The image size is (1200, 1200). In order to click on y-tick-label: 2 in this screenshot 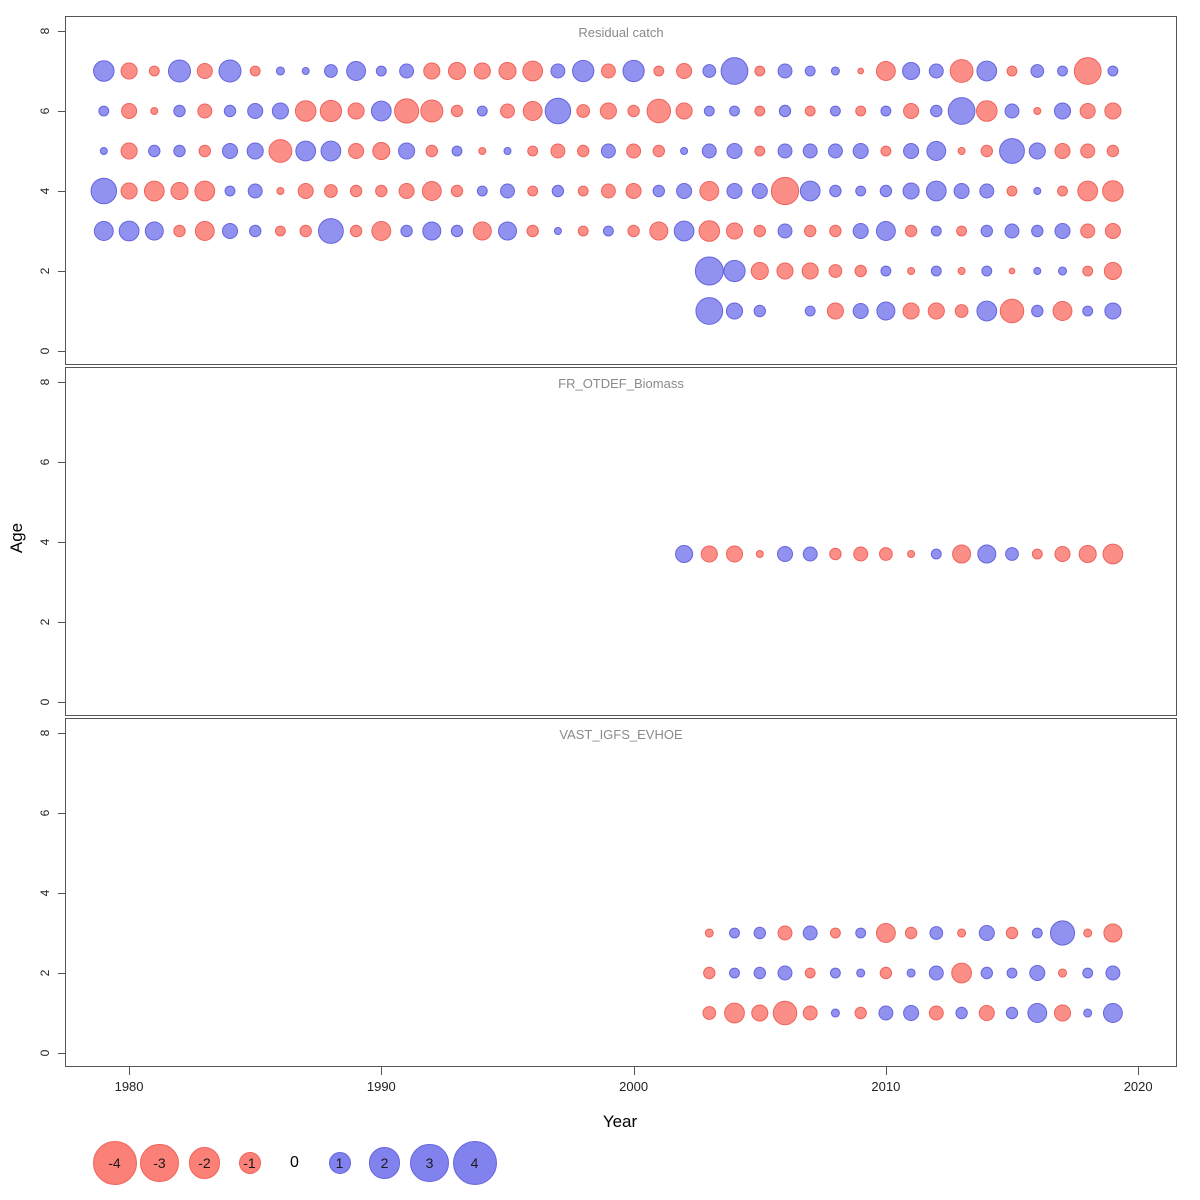, I will do `click(45, 271)`.